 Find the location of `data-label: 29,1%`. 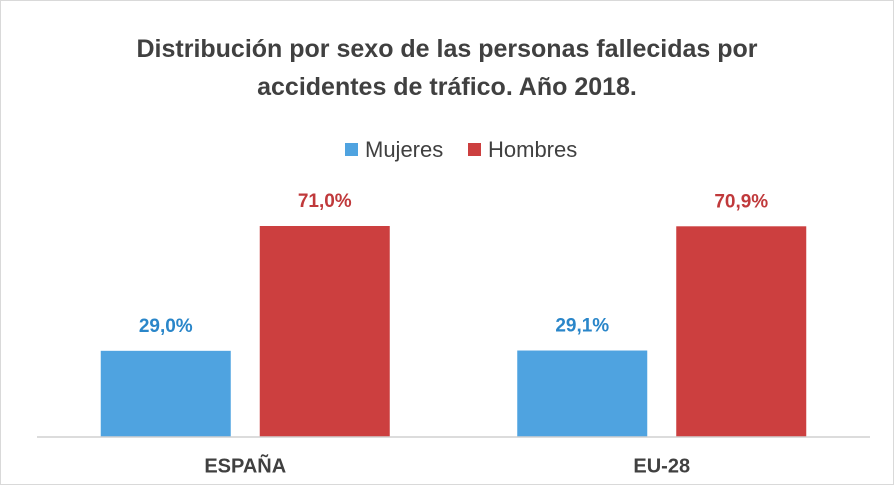

data-label: 29,1% is located at coordinates (582, 326).